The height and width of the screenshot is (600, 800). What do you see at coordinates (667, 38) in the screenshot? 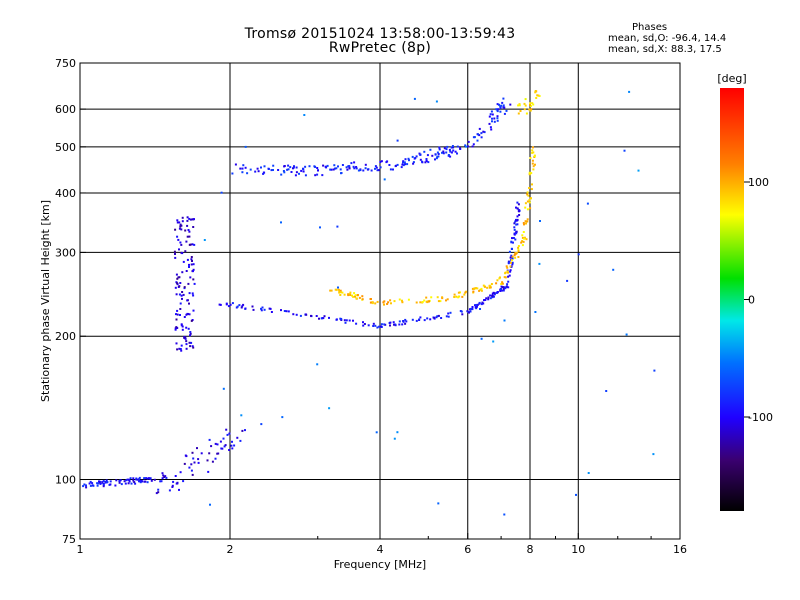
I see `phase-o-stats: mean, sd,O: -96.4, 14.4` at bounding box center [667, 38].